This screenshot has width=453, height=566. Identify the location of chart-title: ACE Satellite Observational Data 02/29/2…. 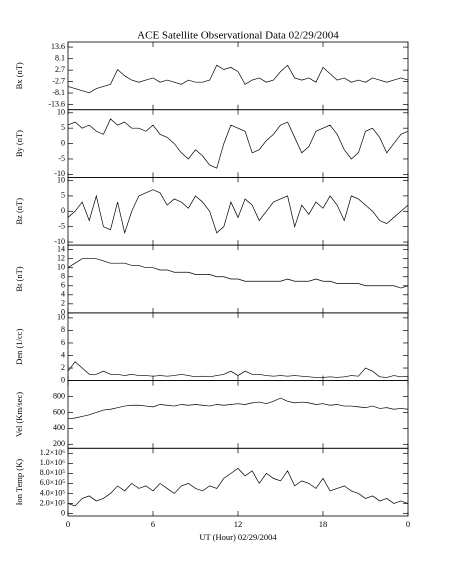
(238, 36).